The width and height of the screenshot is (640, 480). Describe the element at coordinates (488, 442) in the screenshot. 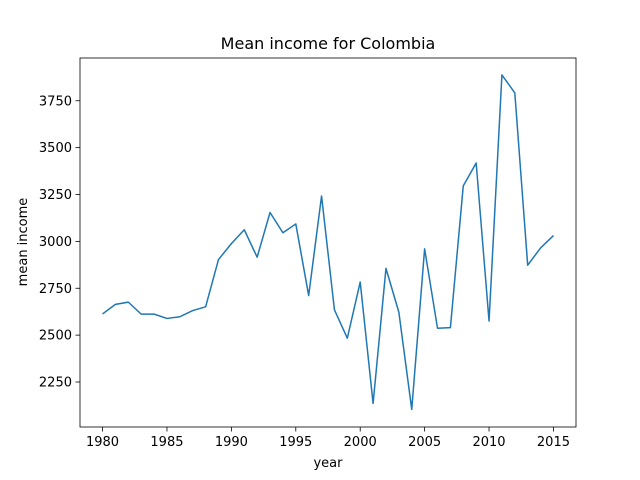

I see `x-tick-label: 2010` at that location.